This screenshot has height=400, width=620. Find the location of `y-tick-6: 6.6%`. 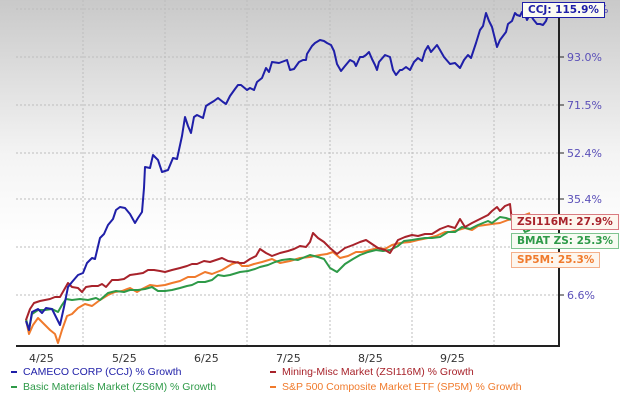

y-tick-6: 6.6% is located at coordinates (581, 295).